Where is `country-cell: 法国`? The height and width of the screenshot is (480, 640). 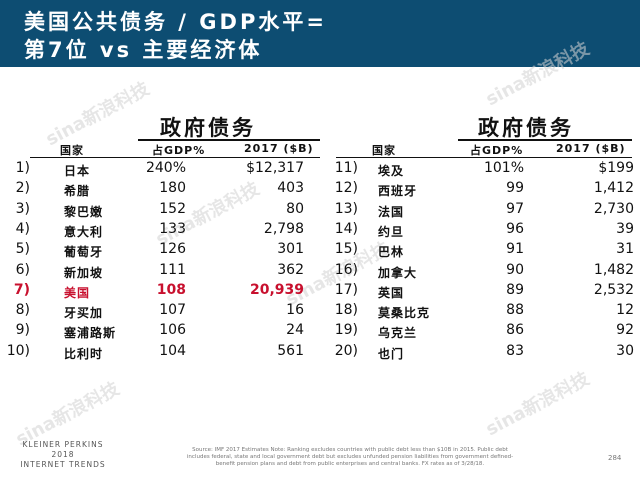
country-cell: 法国 is located at coordinates (391, 211).